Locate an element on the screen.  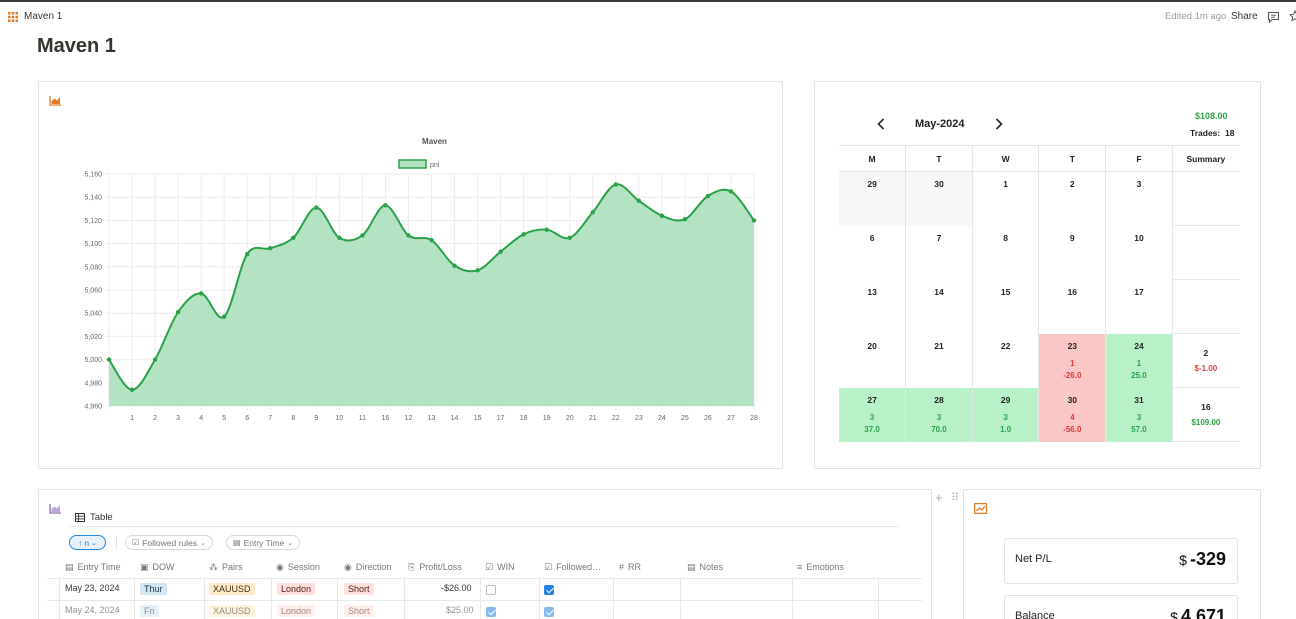
calendar-header-summary: Summary is located at coordinates (1205, 158).